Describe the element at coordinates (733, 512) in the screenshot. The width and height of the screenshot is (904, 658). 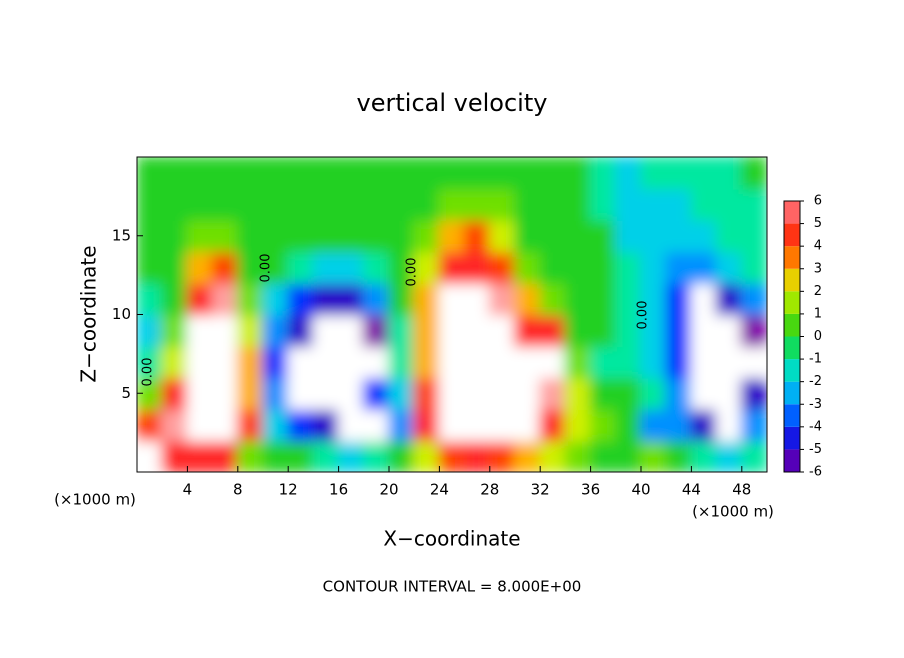
I see `x-unit: (×1000 m)` at that location.